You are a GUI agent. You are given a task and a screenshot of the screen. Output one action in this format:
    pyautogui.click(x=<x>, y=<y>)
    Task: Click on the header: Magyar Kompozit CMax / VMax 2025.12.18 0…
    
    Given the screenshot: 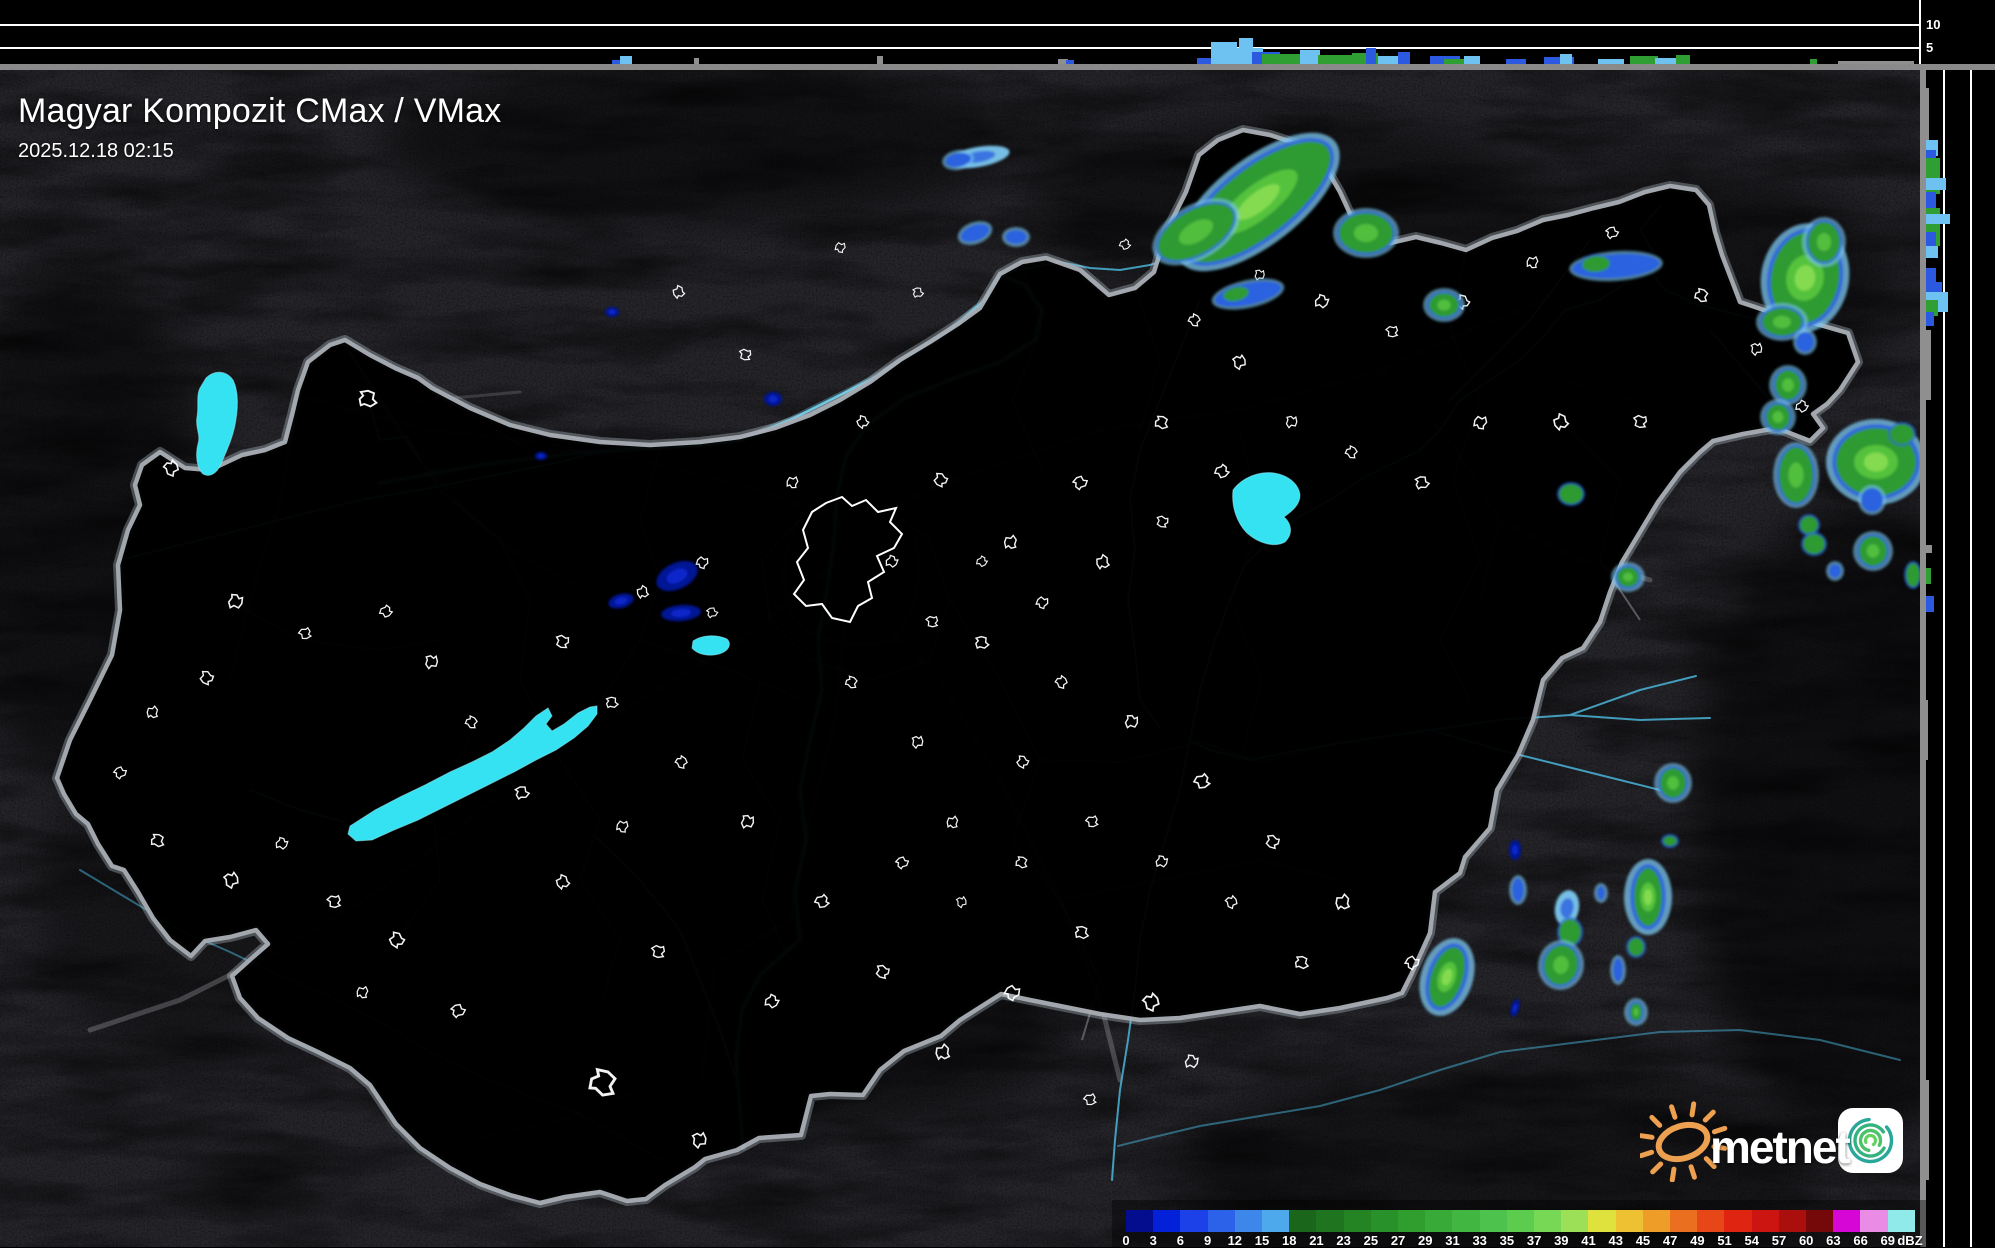 What is the action you would take?
    pyautogui.click(x=259, y=127)
    